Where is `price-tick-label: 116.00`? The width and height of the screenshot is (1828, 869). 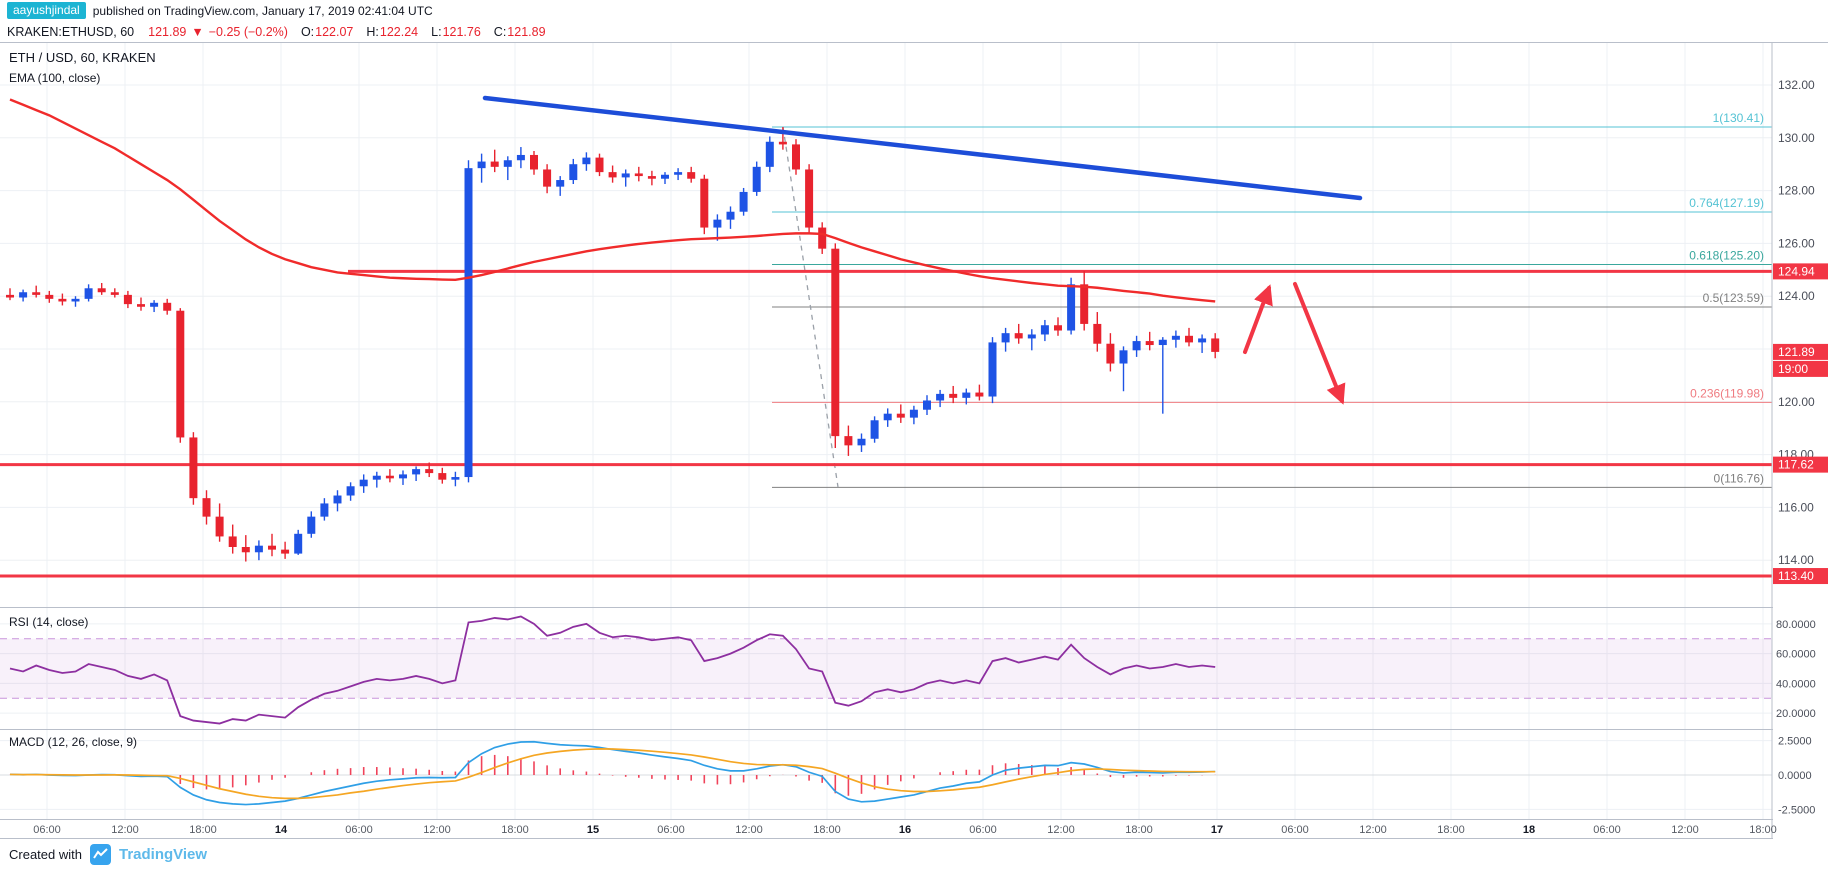 price-tick-label: 116.00 is located at coordinates (1796, 507).